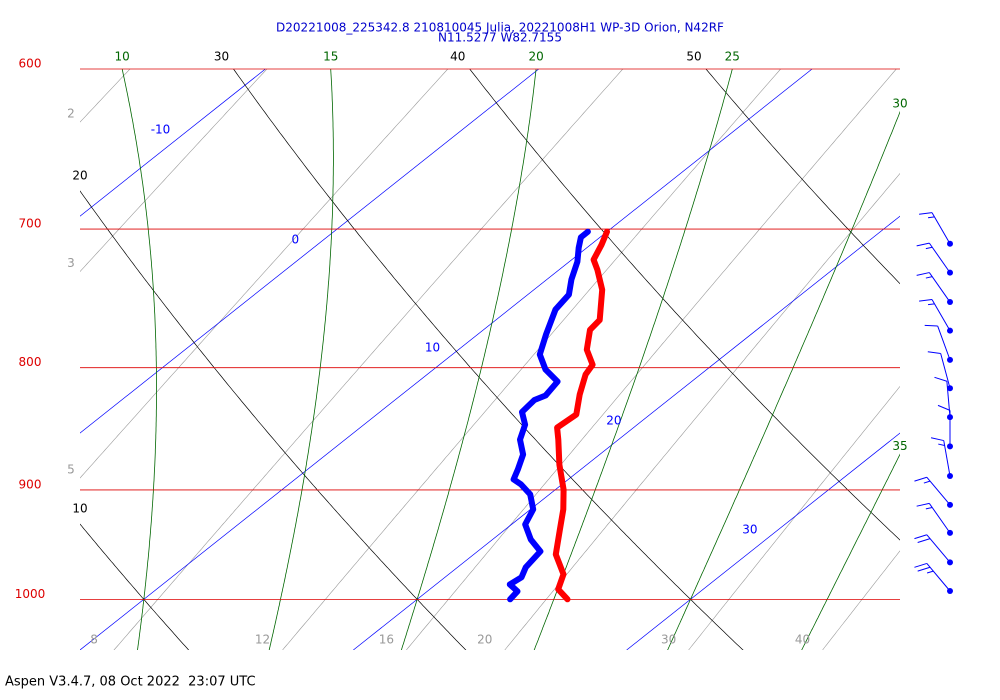  What do you see at coordinates (668, 640) in the screenshot?
I see `mixing-ratio-label: 30` at bounding box center [668, 640].